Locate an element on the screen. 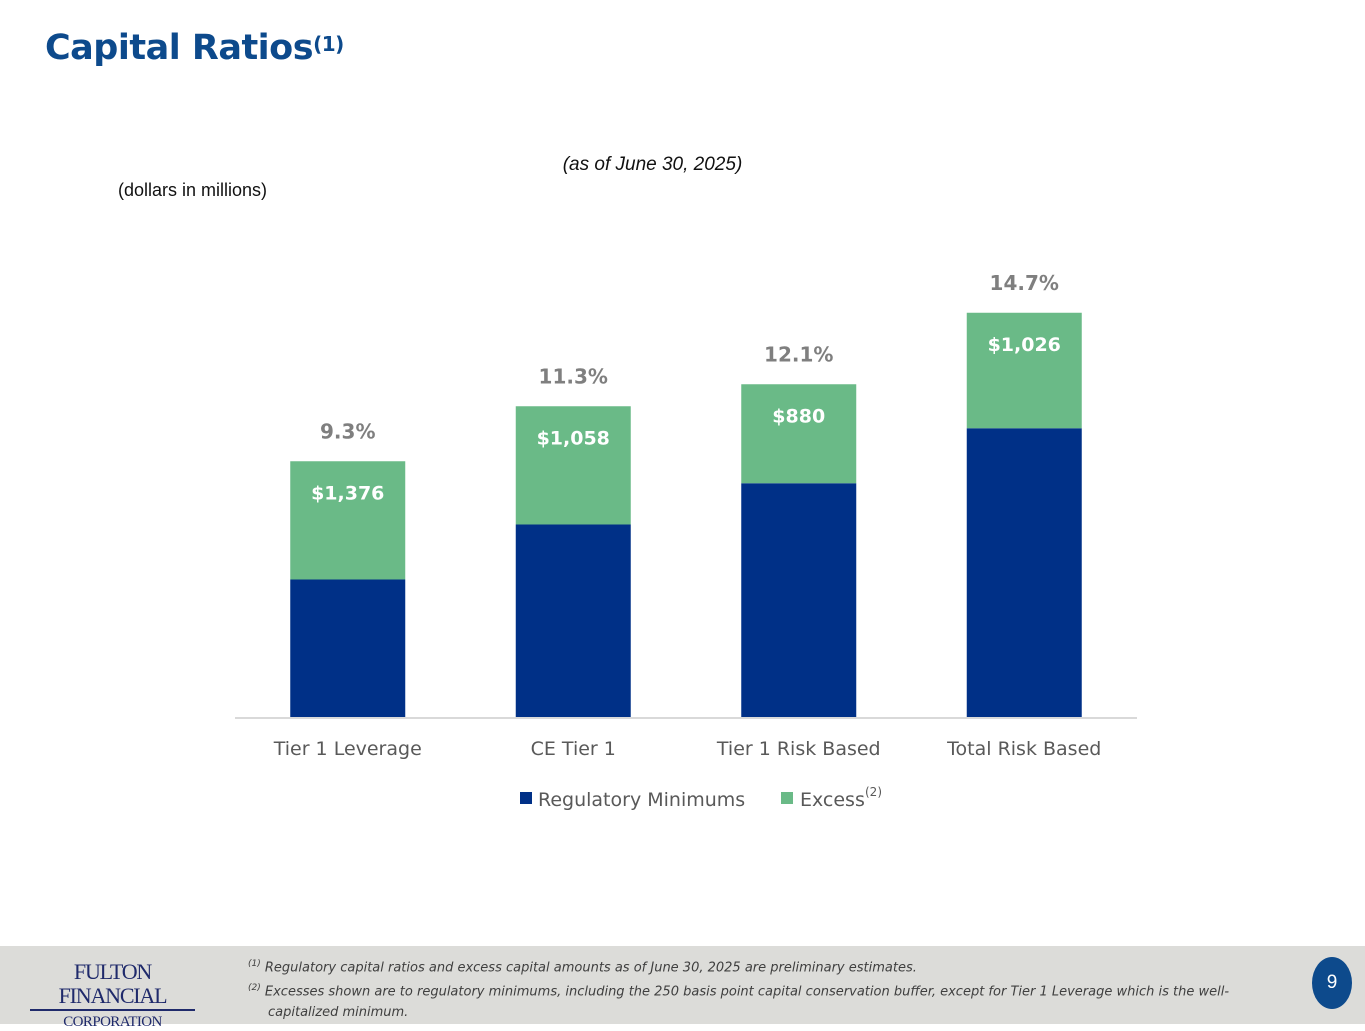 This screenshot has height=1031, width=1365. footnote-1-marker: (1) is located at coordinates (254, 964).